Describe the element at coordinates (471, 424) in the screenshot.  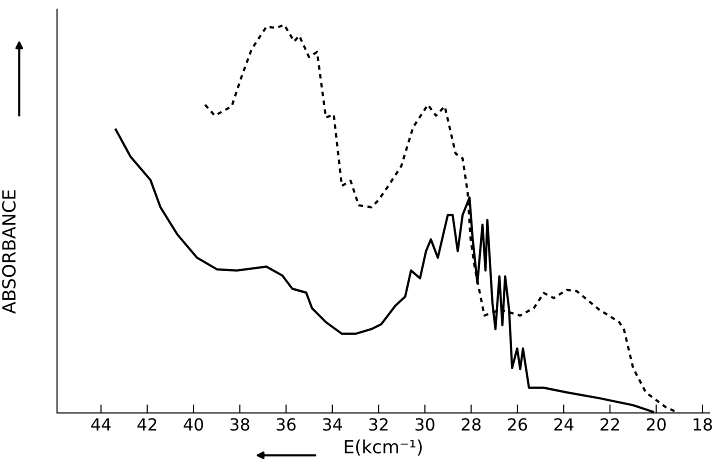
I see `x-tick-label: 28` at that location.